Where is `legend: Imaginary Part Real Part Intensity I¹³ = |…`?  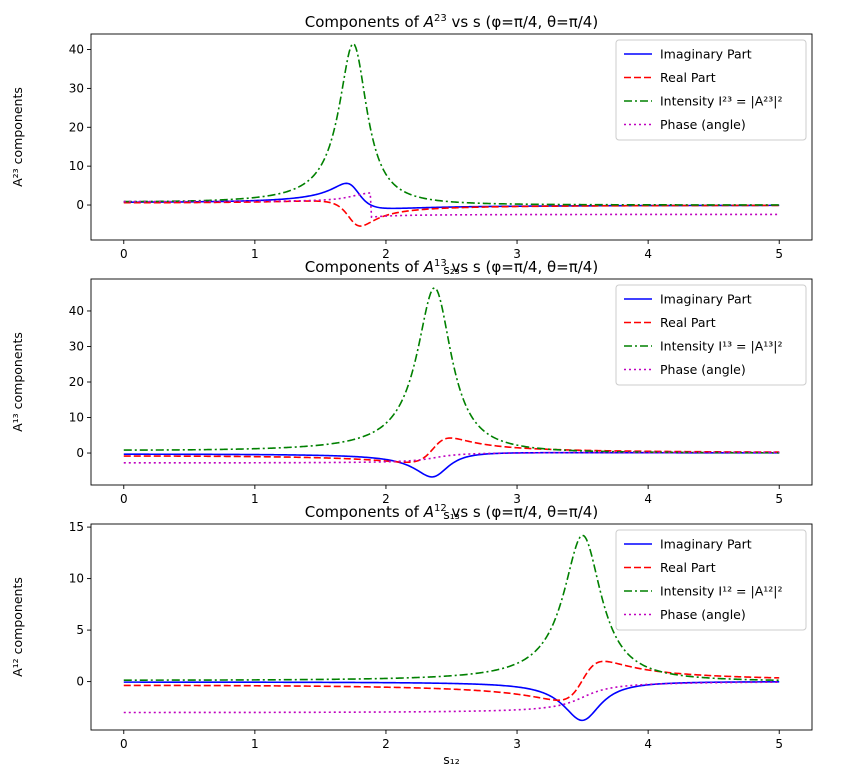 legend: Imaginary Part Real Part Intensity I¹³ = |… is located at coordinates (711, 335).